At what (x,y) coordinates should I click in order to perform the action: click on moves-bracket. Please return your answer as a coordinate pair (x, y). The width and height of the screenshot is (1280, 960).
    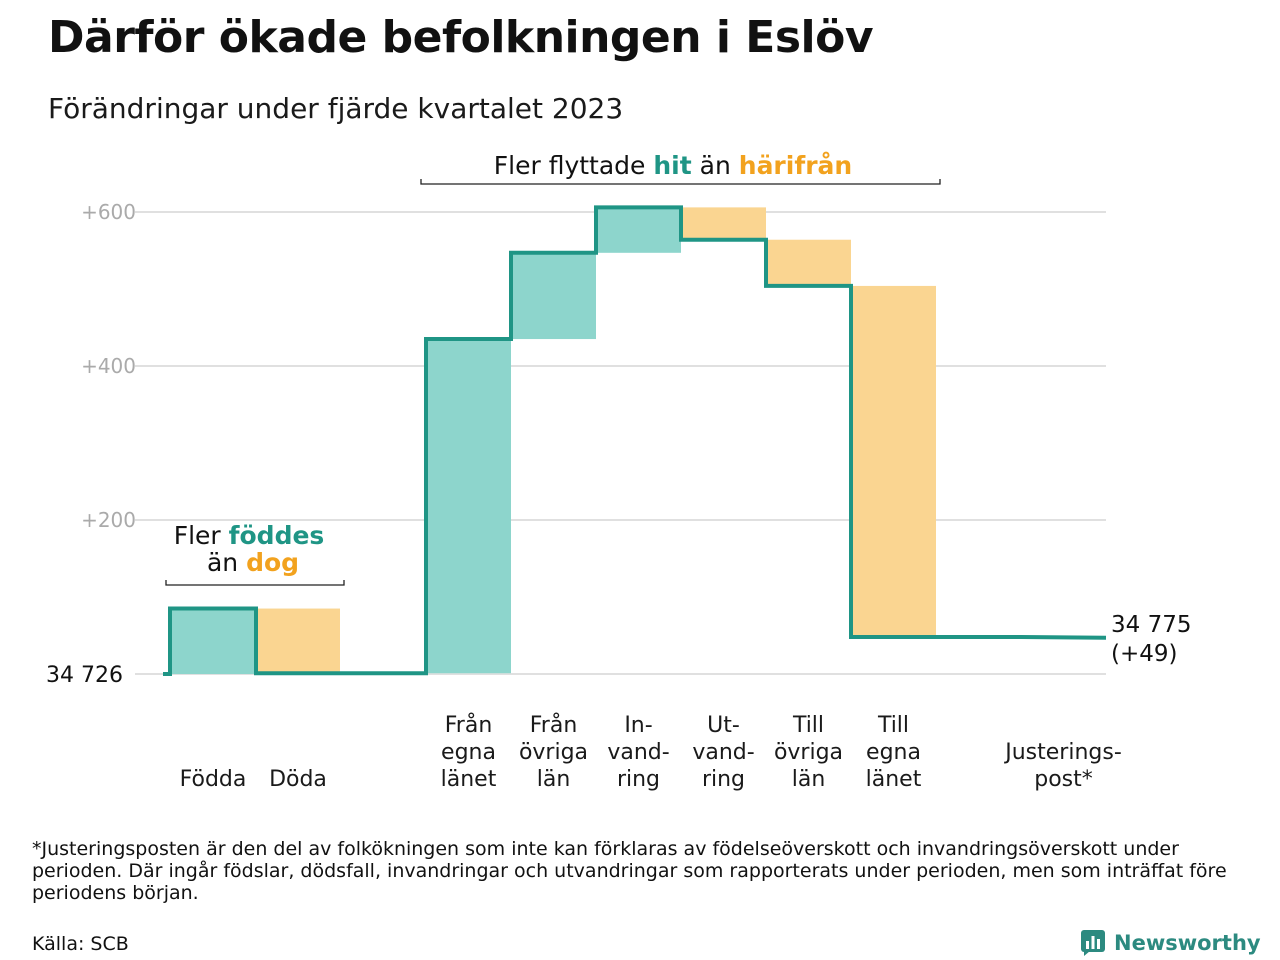
    Looking at the image, I should click on (680, 182).